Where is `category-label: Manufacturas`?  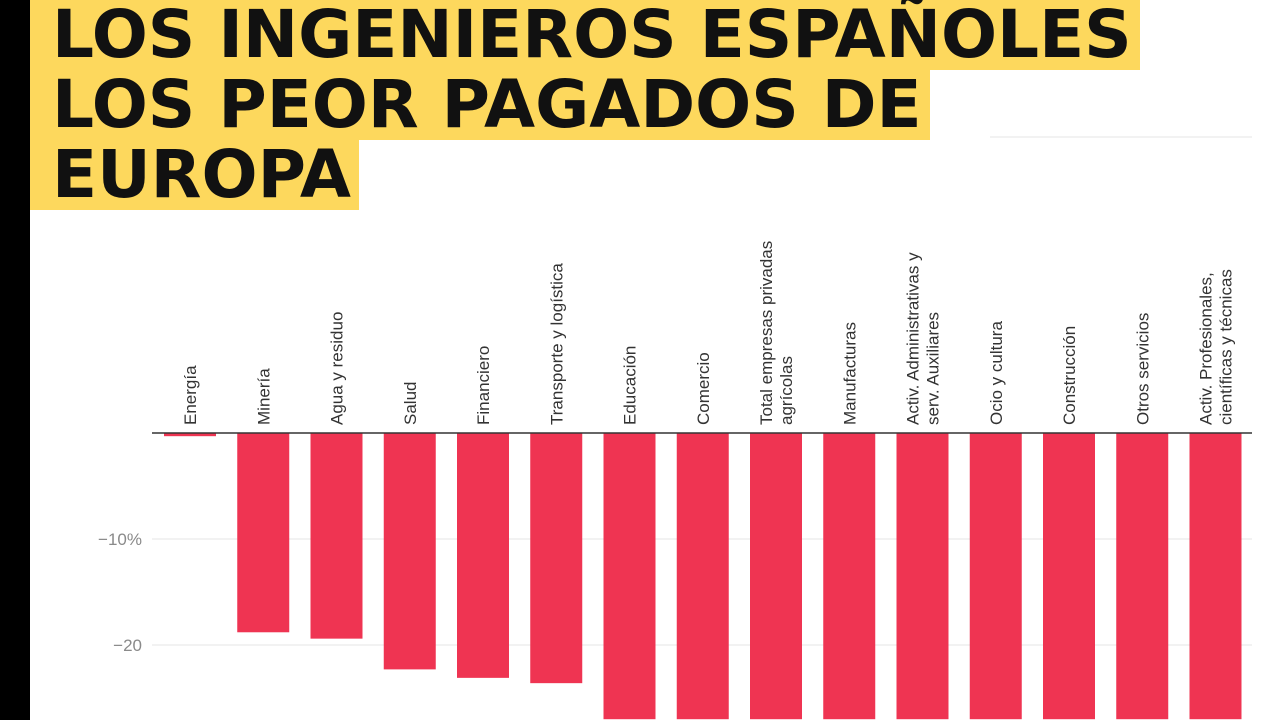 category-label: Manufacturas is located at coordinates (849, 373).